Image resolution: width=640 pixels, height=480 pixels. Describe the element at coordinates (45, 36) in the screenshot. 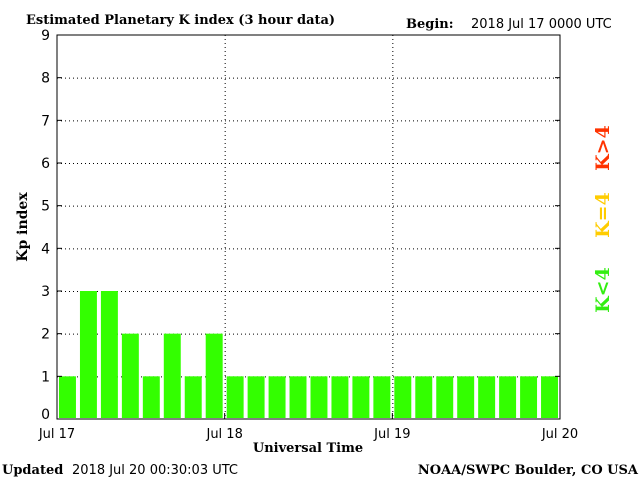

I see `y-tick-label: 9` at that location.